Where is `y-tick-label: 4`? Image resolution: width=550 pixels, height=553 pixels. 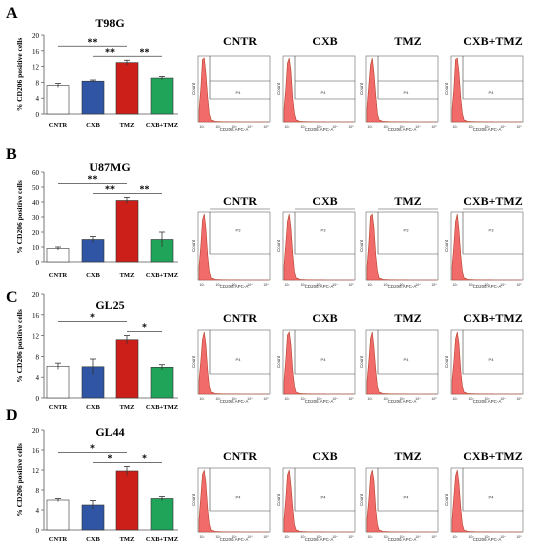 y-tick-label: 4 is located at coordinates (38, 511).